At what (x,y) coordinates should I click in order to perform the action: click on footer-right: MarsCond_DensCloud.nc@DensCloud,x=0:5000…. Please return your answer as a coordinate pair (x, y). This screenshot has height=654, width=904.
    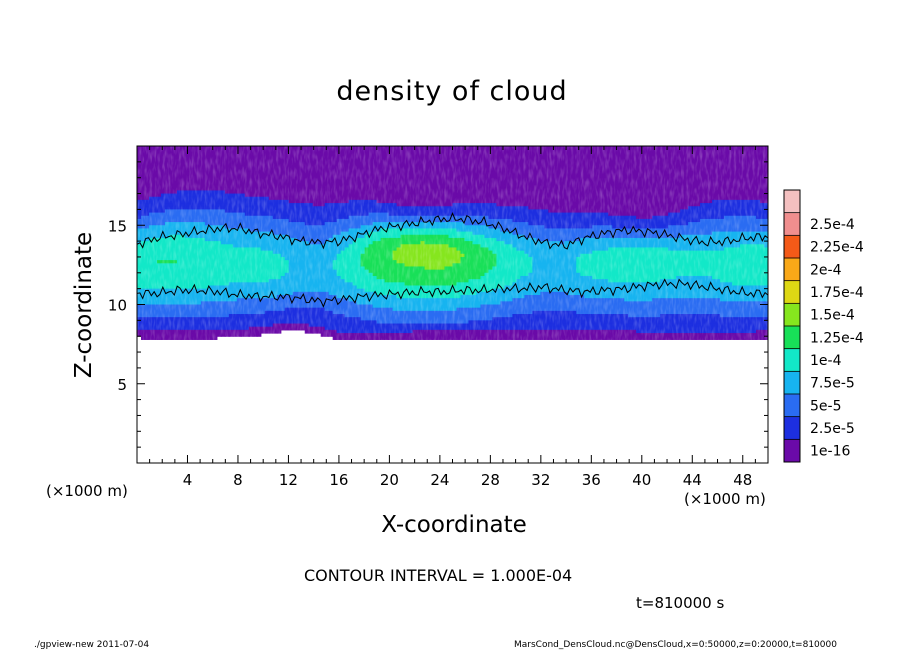
    Looking at the image, I should click on (675, 645).